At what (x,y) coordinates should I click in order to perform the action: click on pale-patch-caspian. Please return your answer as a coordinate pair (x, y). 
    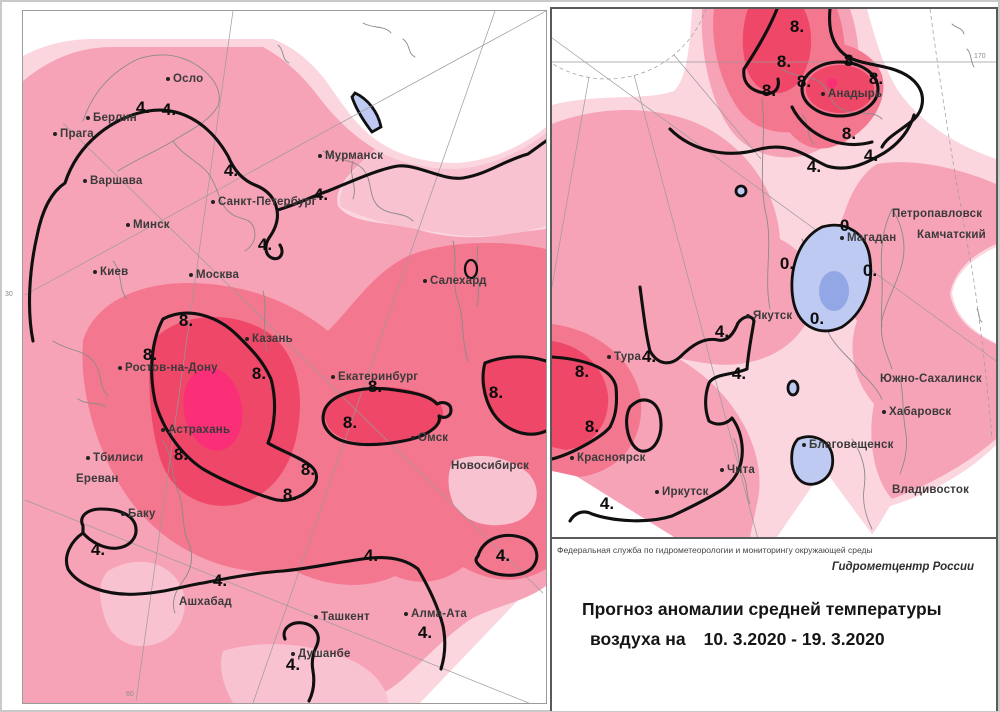
    Looking at the image, I should click on (142, 604).